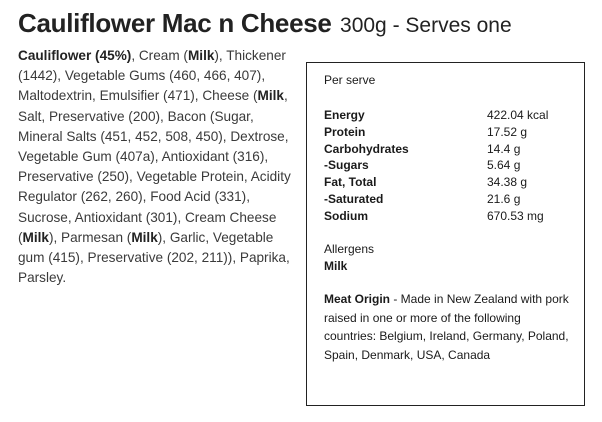 Image resolution: width=602 pixels, height=422 pixels. Describe the element at coordinates (515, 215) in the screenshot. I see `nutrient-value: 670.53 mg` at that location.